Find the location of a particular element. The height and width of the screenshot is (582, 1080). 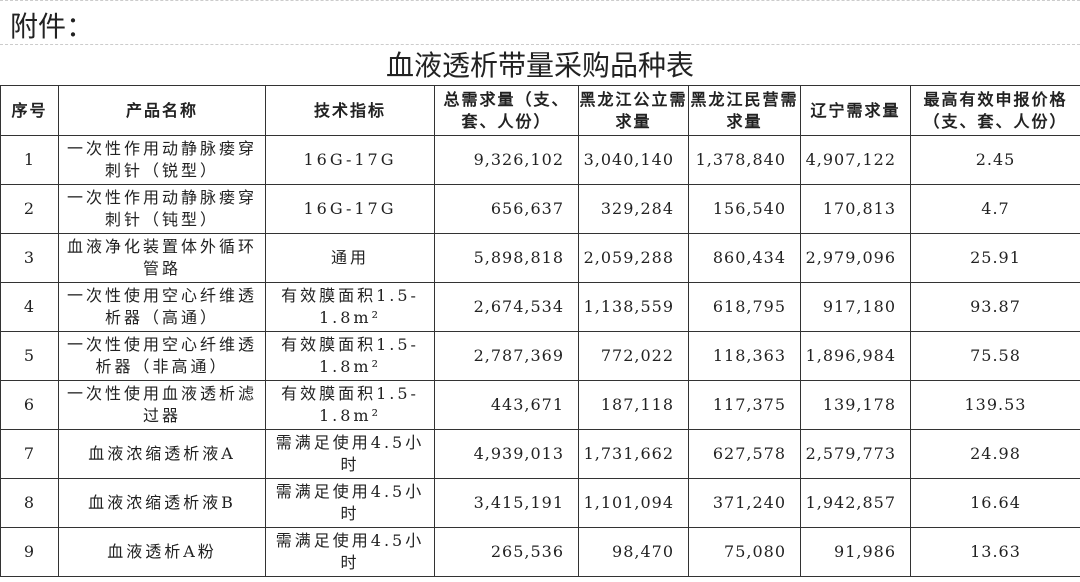

hlj-public-cell: 1,101,094 is located at coordinates (633, 503).